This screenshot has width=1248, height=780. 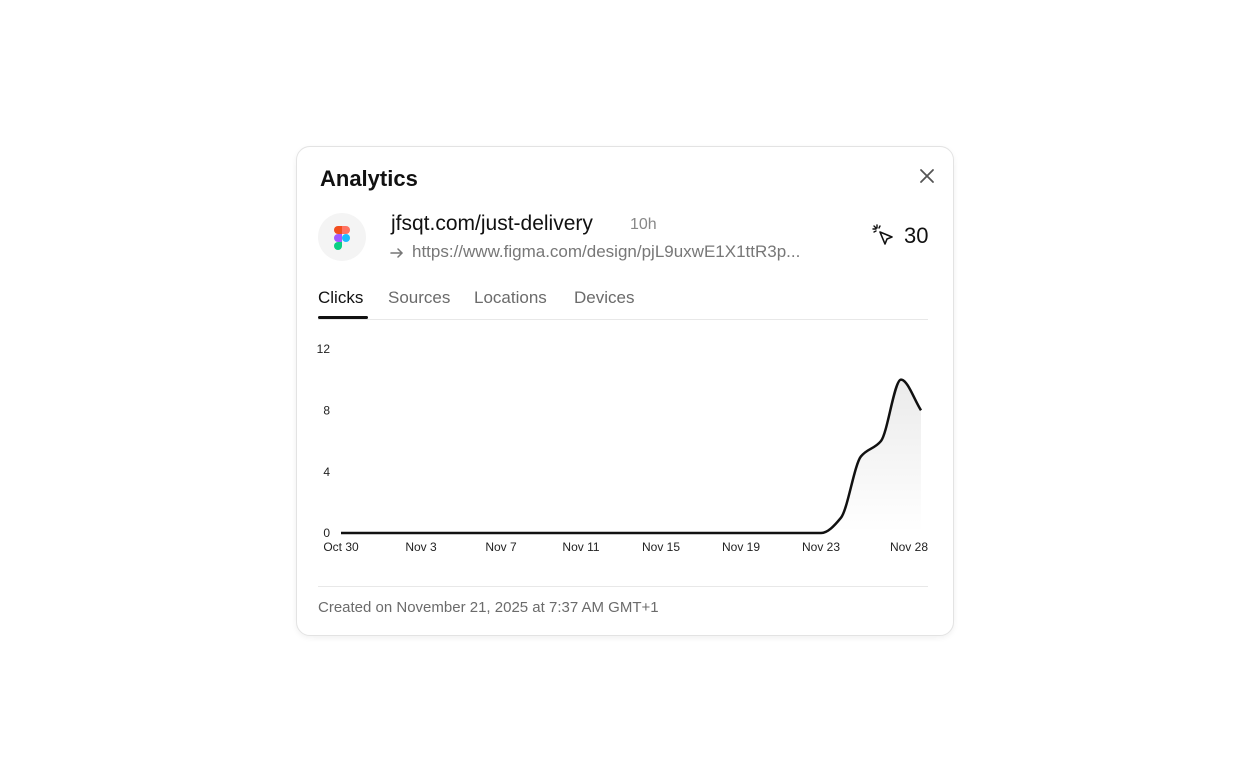 I want to click on arrow-icon, so click(x=397, y=253).